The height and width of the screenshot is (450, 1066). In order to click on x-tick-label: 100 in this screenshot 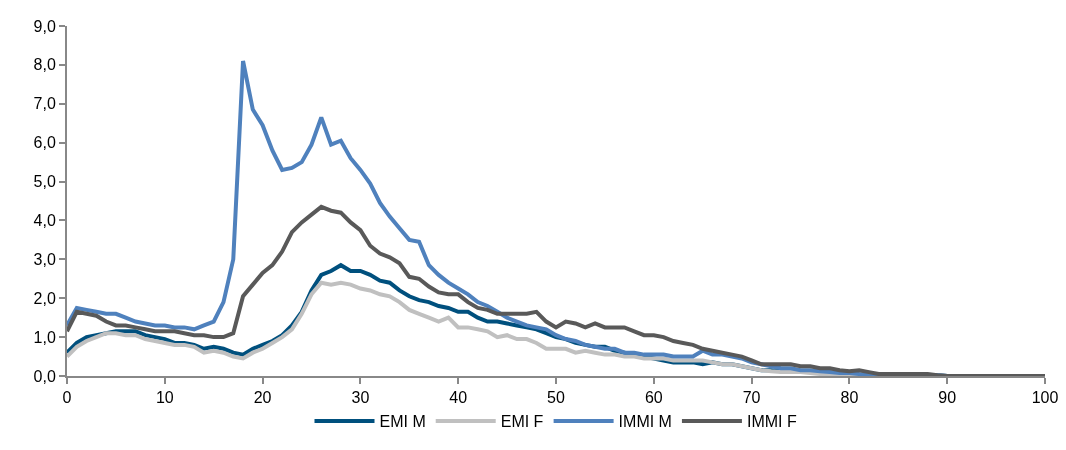, I will do `click(1045, 398)`.